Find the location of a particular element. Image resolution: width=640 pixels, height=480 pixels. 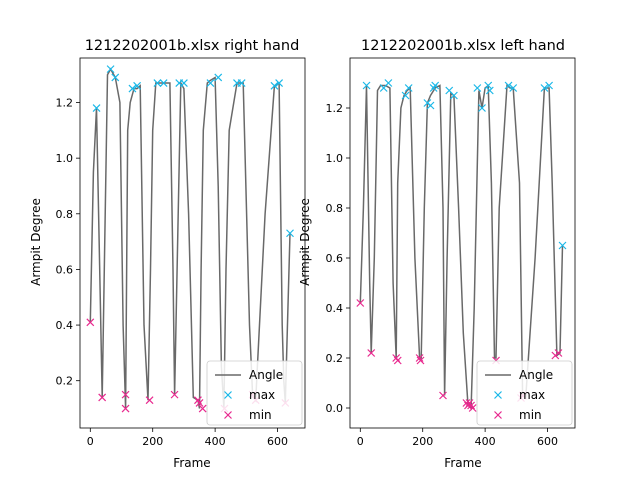

y-tick-label: 0.0 is located at coordinates (335, 408).